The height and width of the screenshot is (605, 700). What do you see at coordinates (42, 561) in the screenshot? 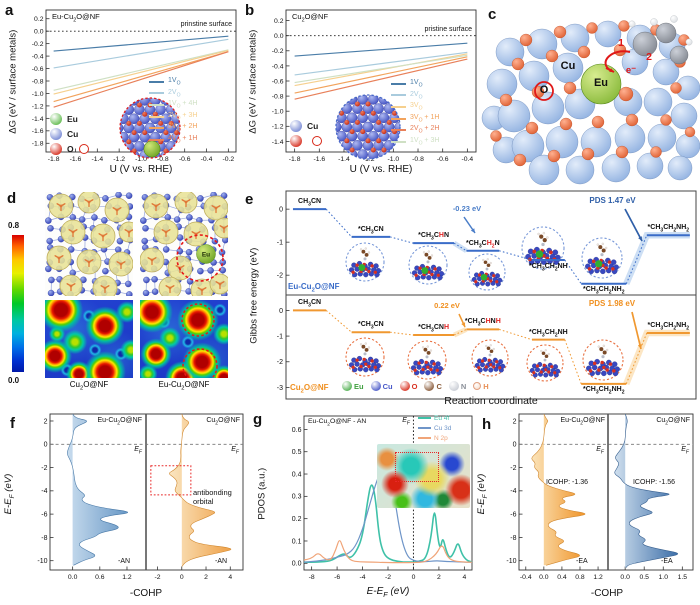
I see `tick-label: -10` at bounding box center [42, 561].